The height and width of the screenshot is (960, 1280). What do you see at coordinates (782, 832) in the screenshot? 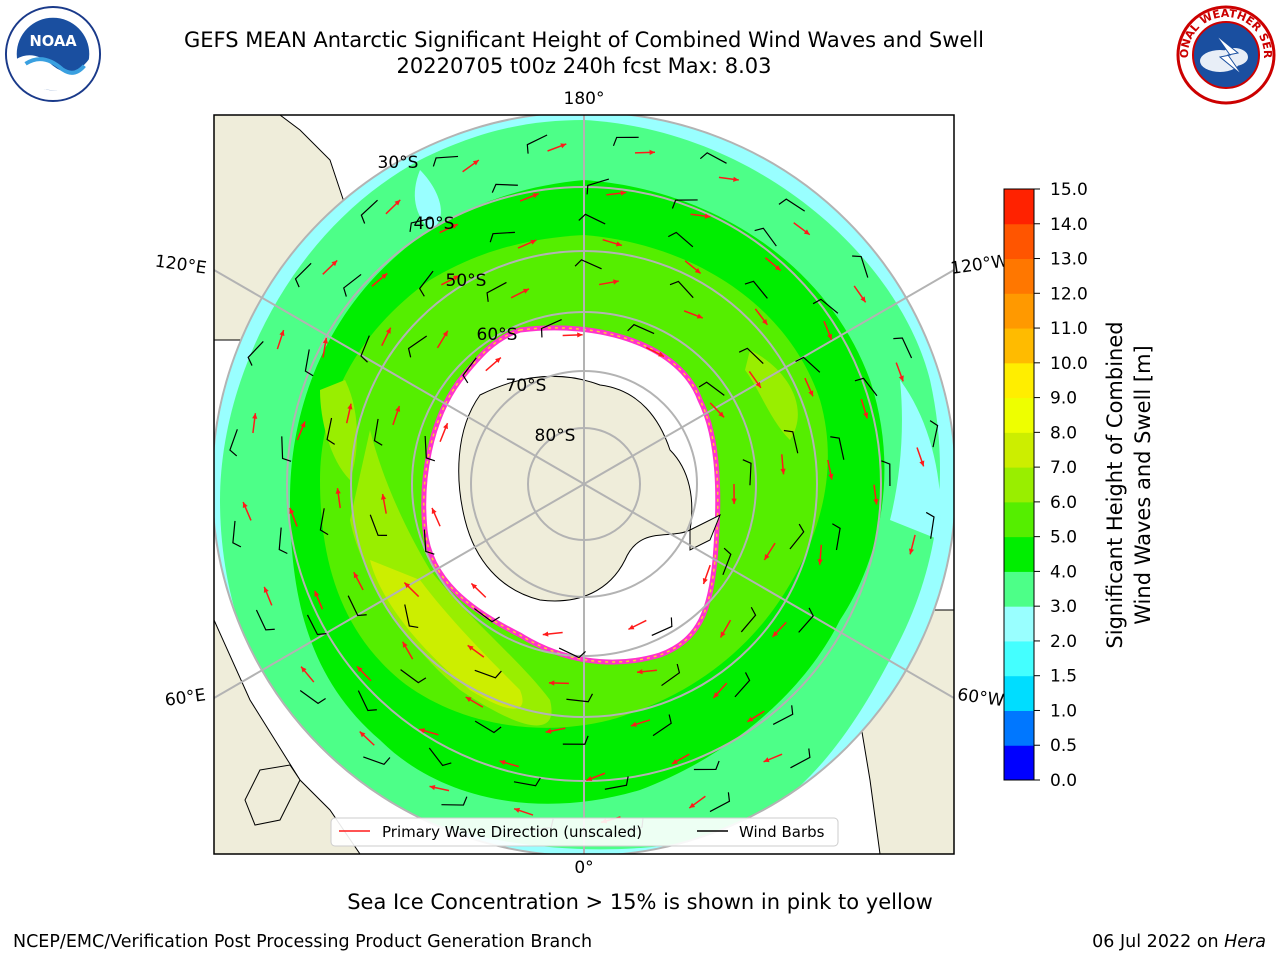
I see `legend-barb-label: Wind Barbs` at bounding box center [782, 832].